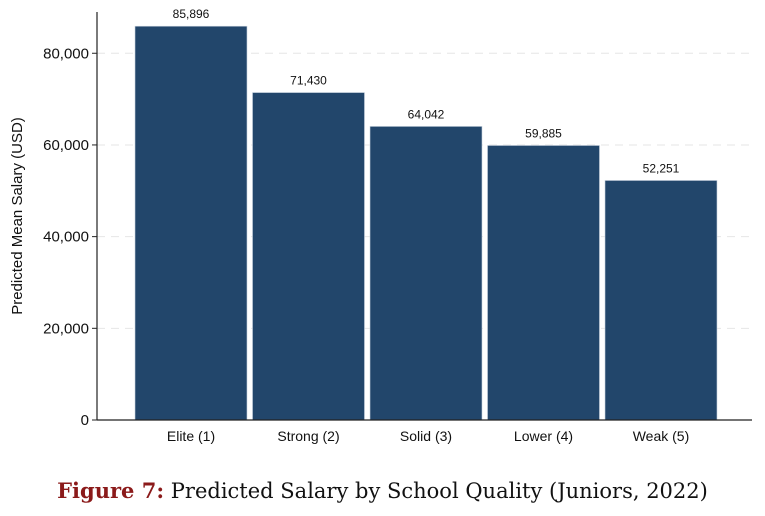 This screenshot has height=516, width=765. Describe the element at coordinates (111, 490) in the screenshot. I see `caption-label: Figure 7:` at that location.